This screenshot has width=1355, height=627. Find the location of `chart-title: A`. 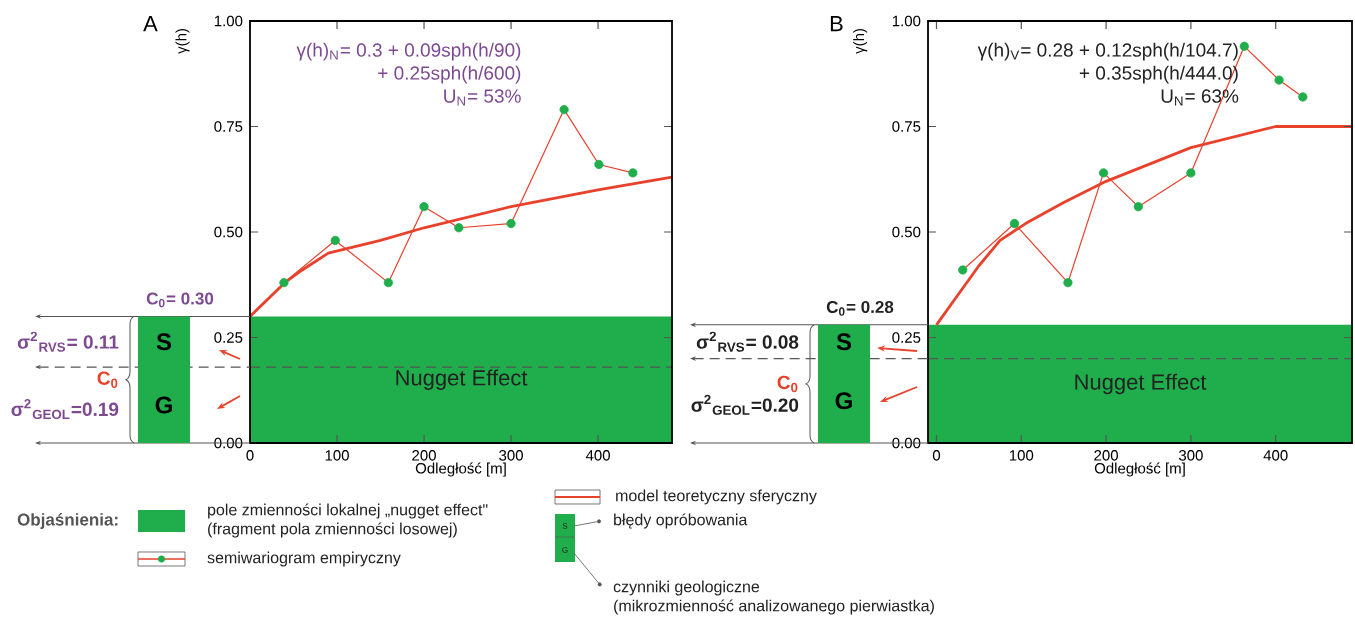

chart-title: A is located at coordinates (150, 24).